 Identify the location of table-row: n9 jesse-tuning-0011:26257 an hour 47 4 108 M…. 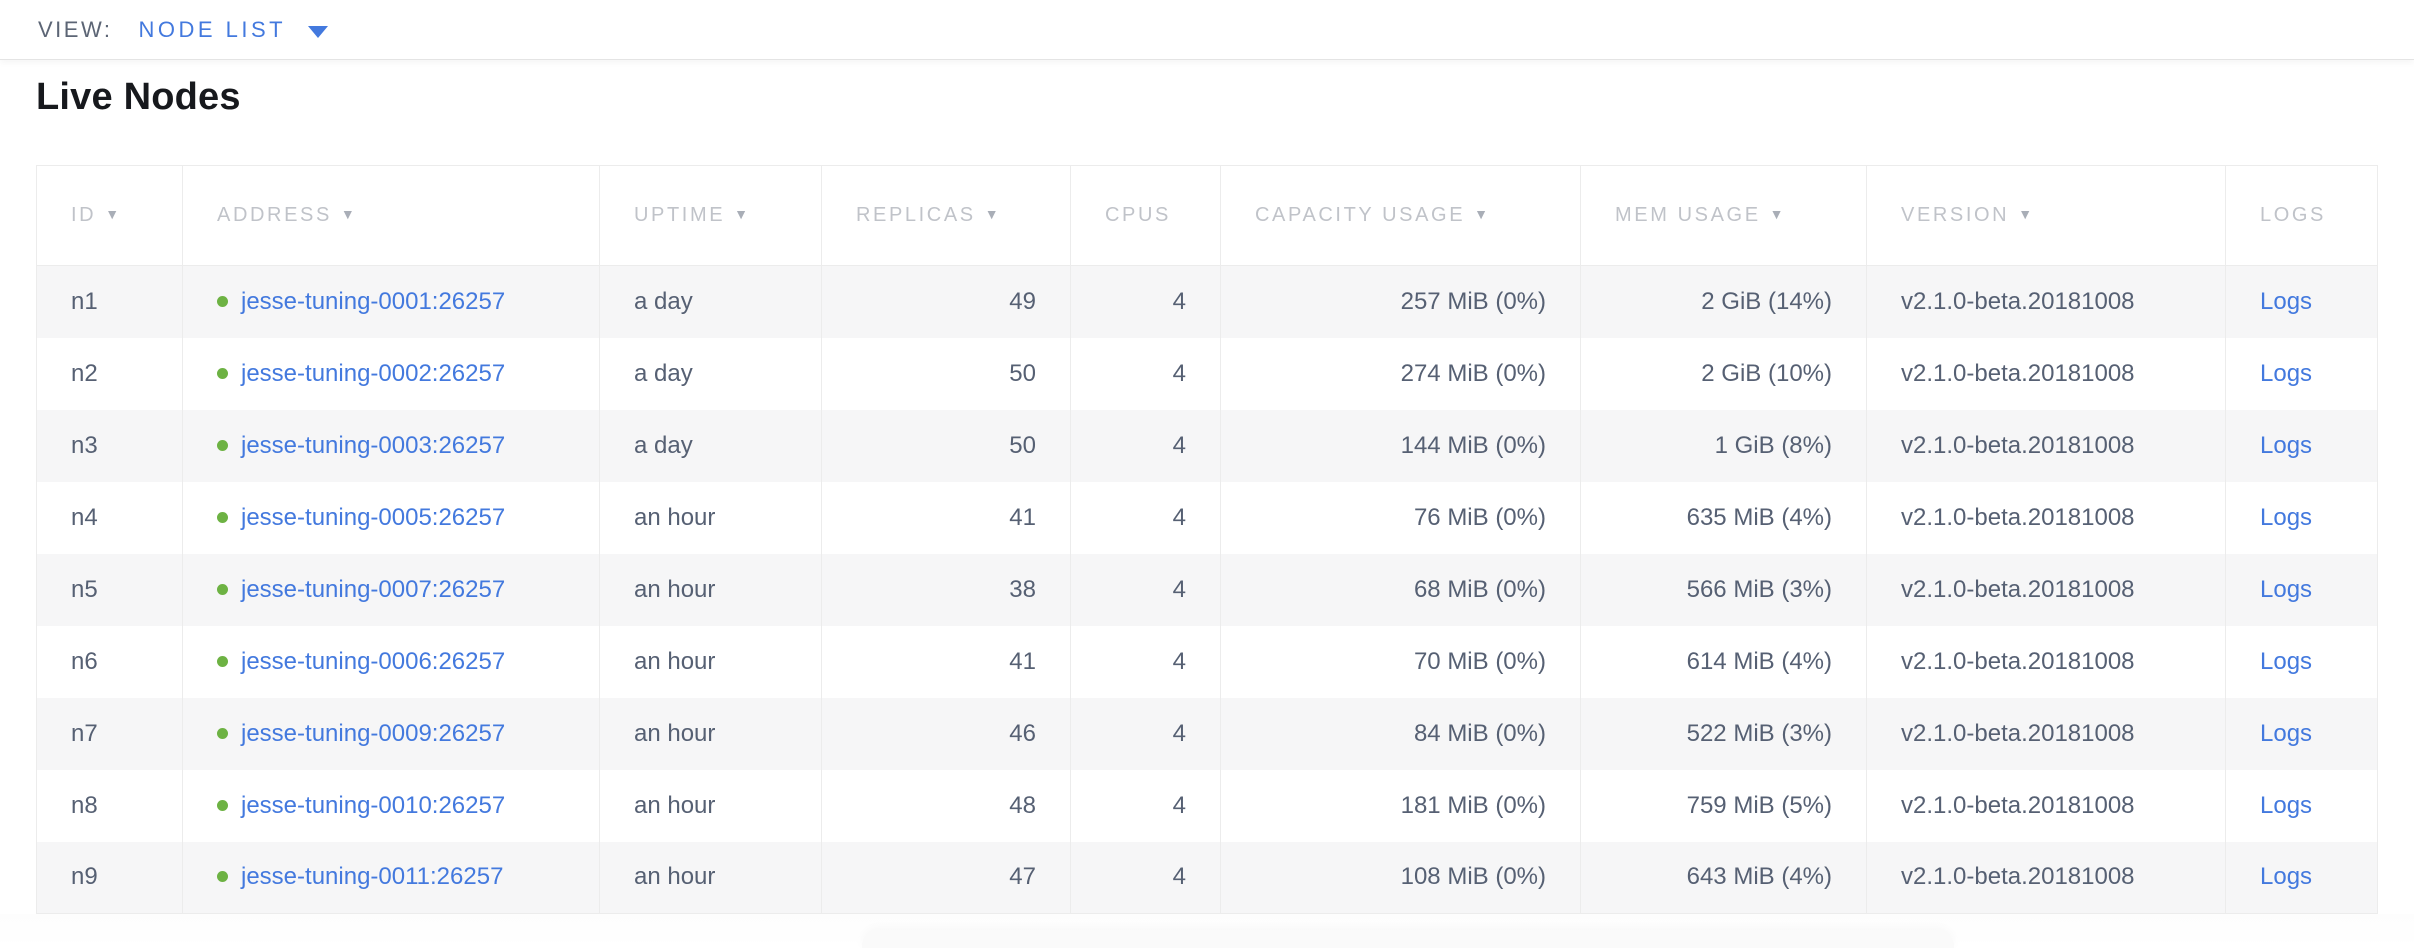
(1207, 877).